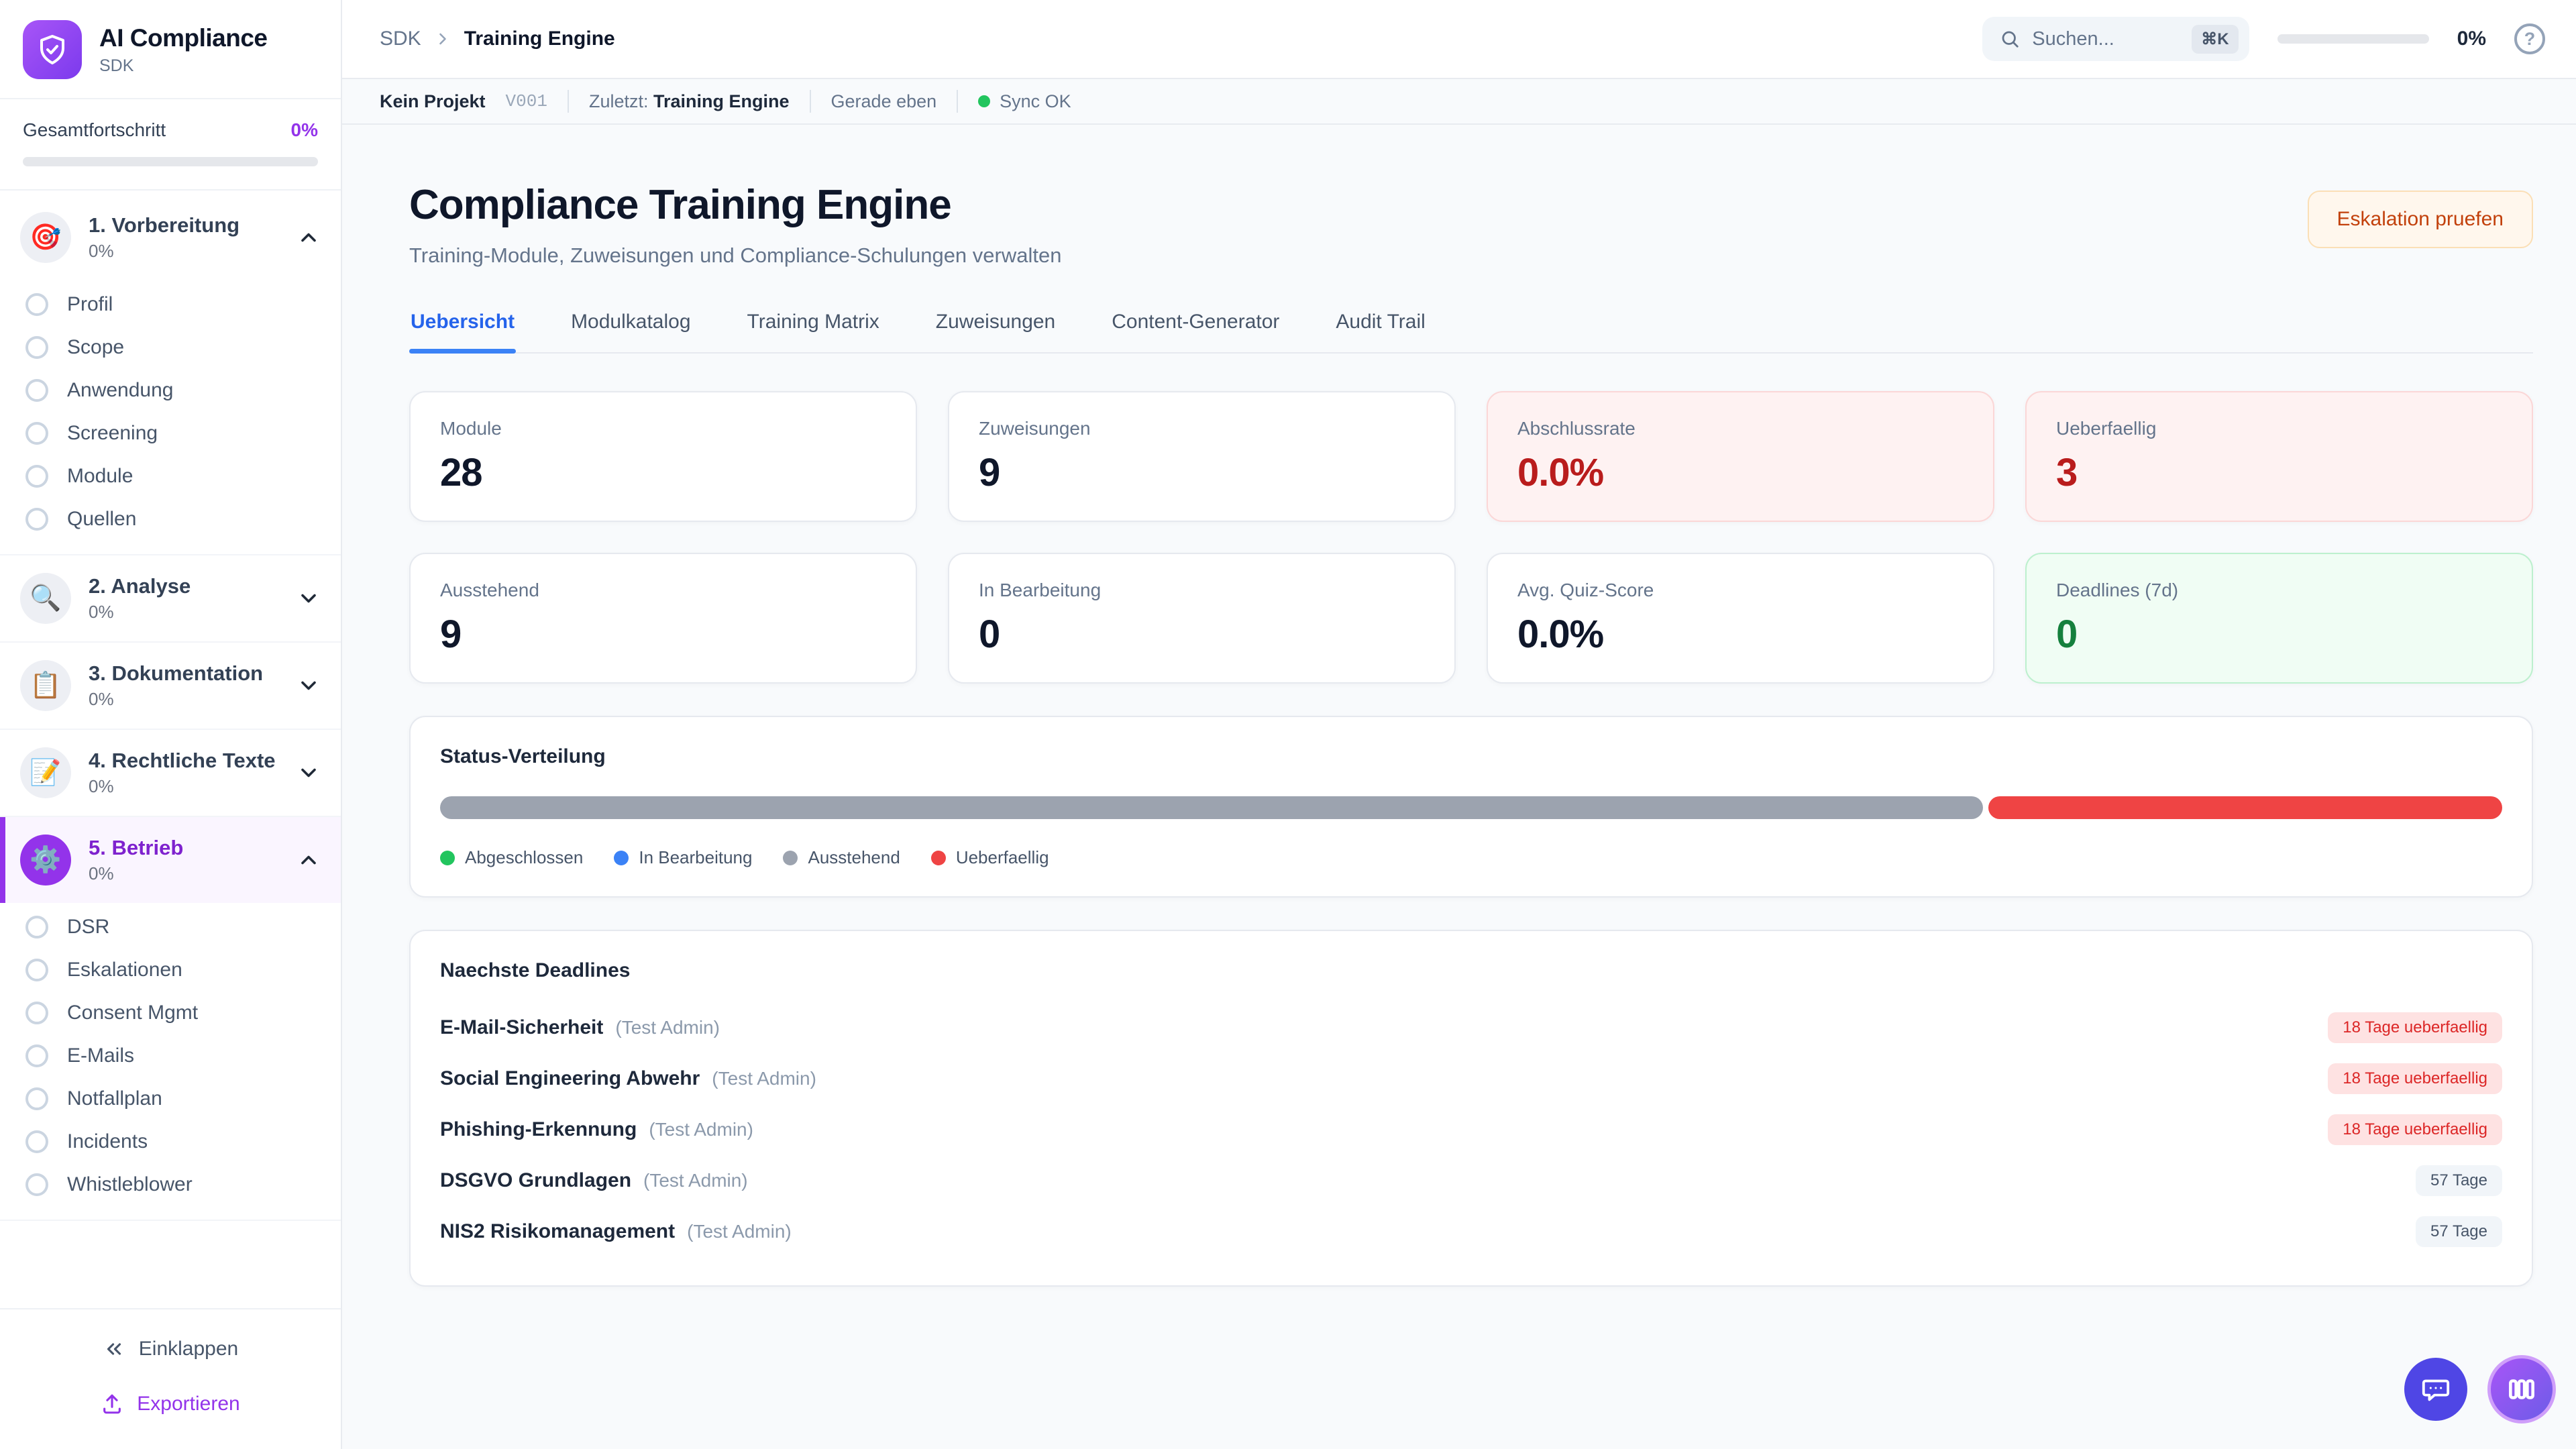 Image resolution: width=2576 pixels, height=1449 pixels. What do you see at coordinates (2529, 38) in the screenshot?
I see `help-icon: ?` at bounding box center [2529, 38].